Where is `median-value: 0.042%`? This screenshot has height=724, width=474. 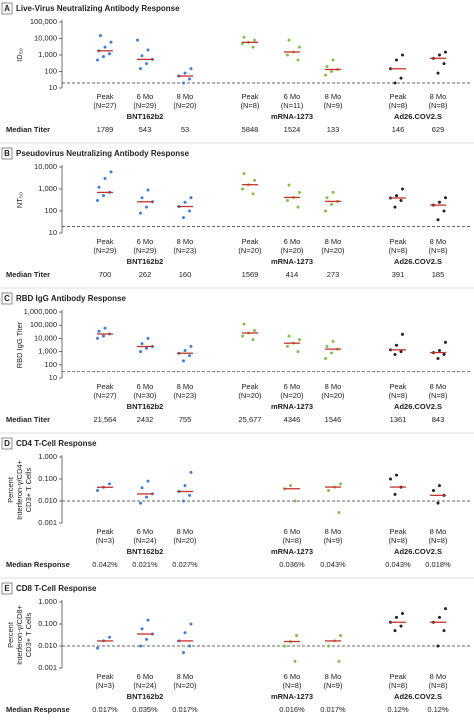 median-value: 0.042% is located at coordinates (105, 564).